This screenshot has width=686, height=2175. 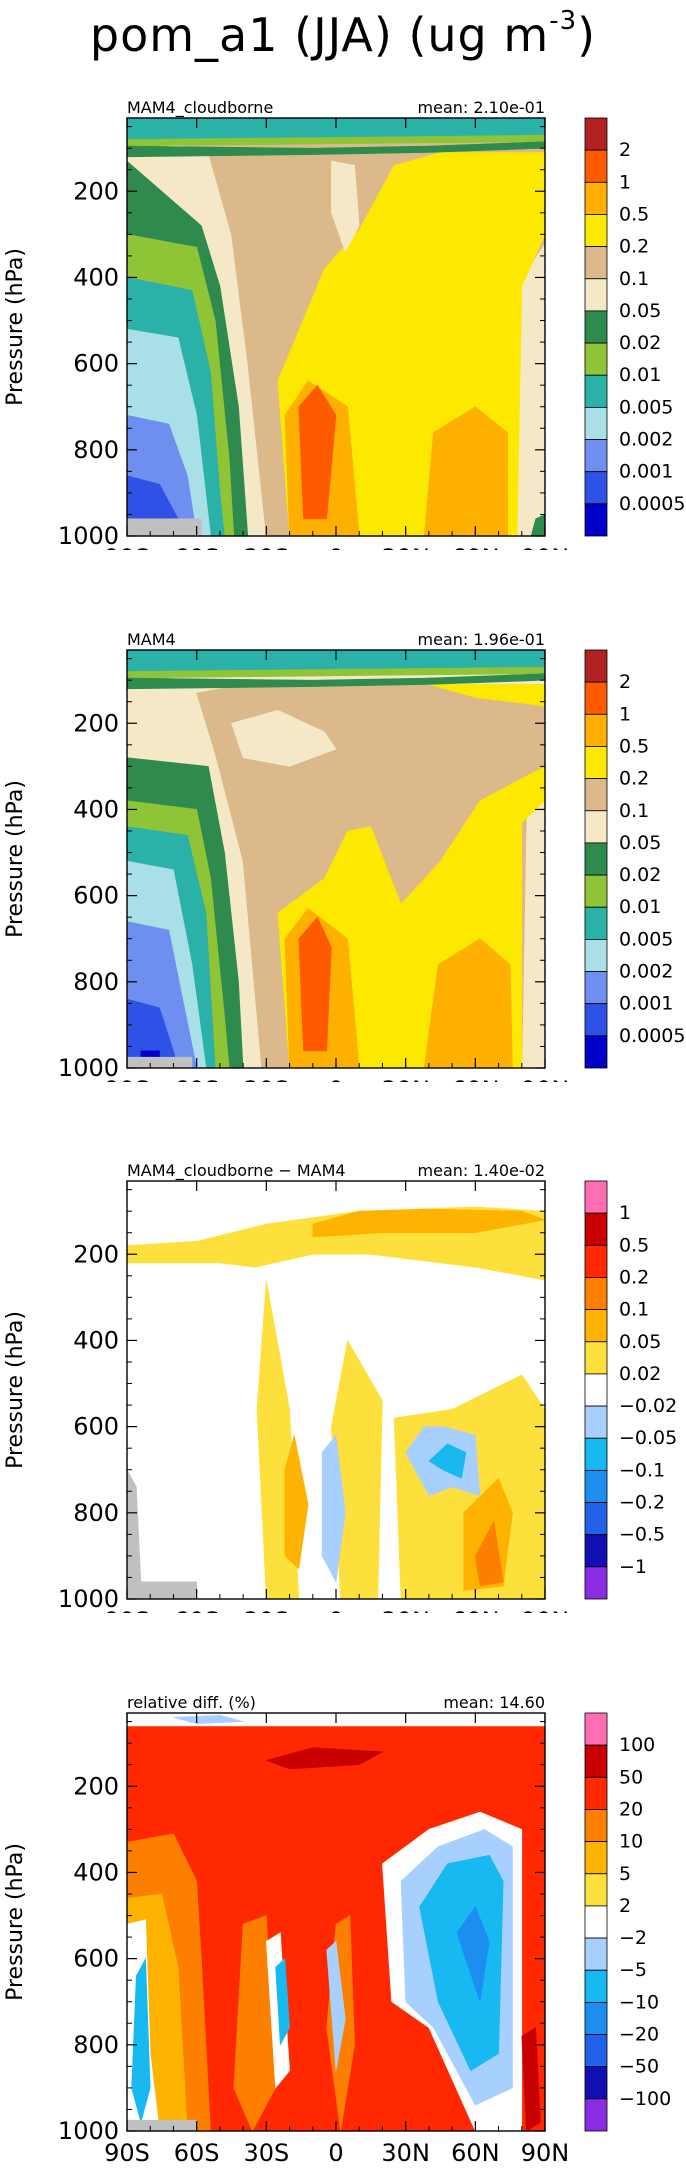 I want to click on panel-right-label: mean: 14.60, so click(x=494, y=1703).